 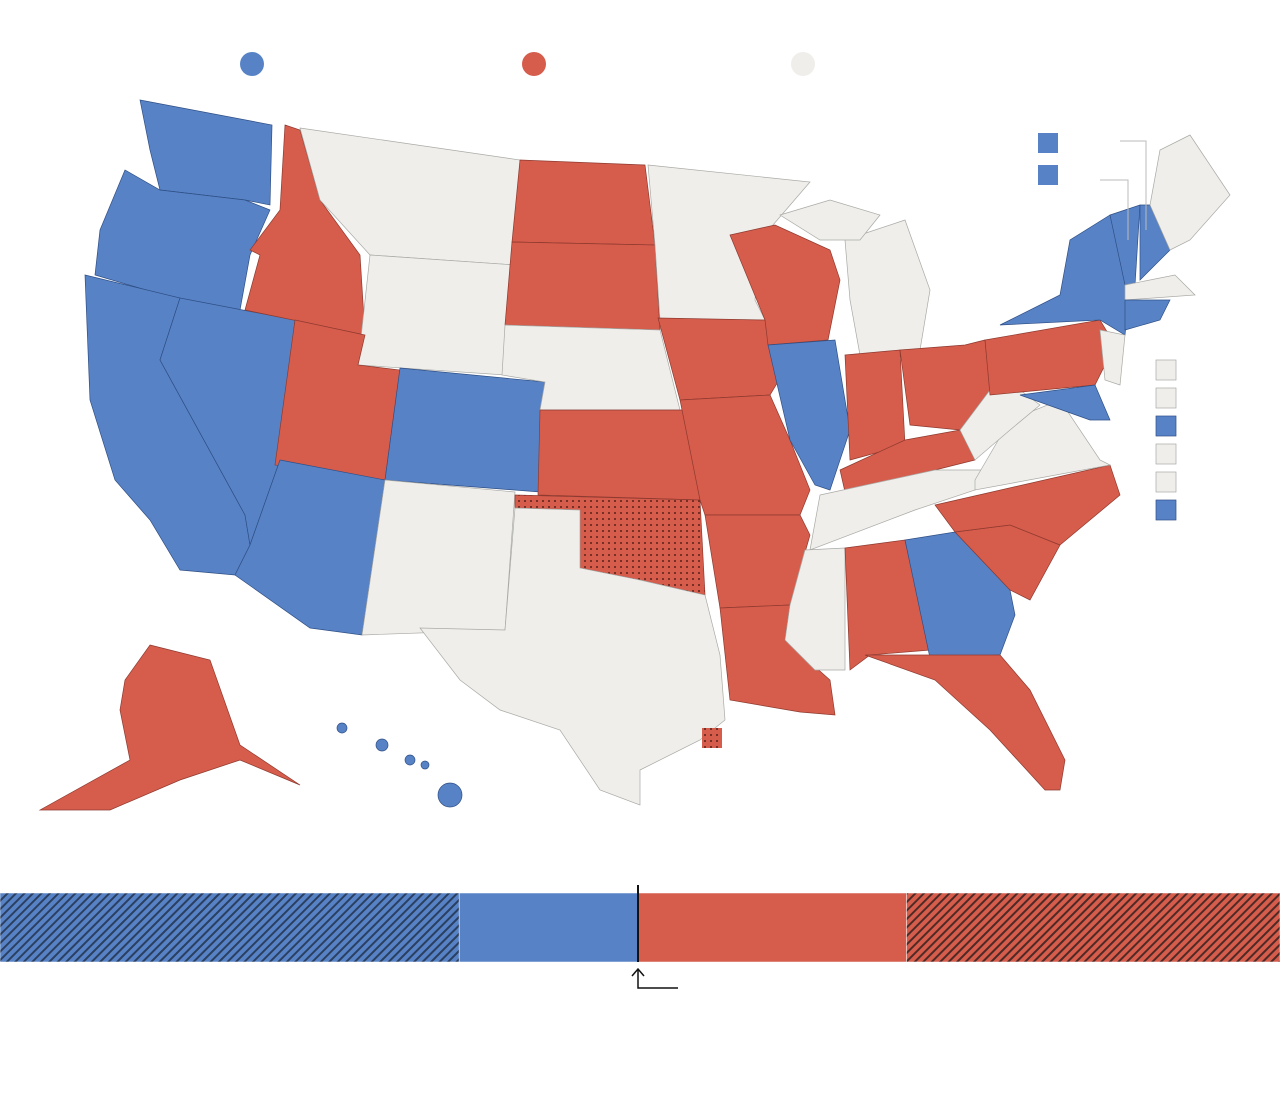 I want to click on seat-bar, so click(x=640, y=927).